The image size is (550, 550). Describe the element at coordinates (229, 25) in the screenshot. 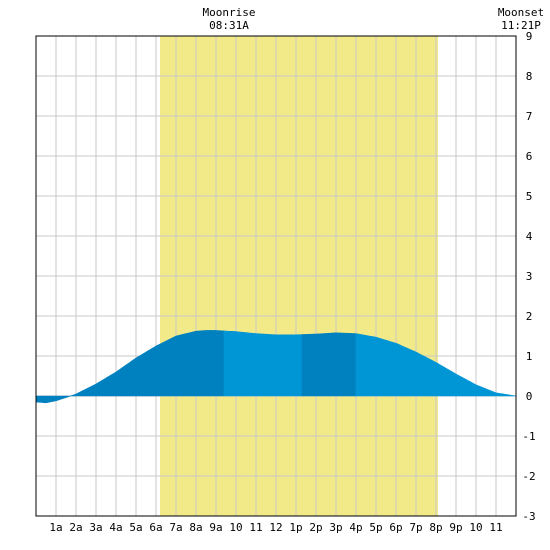

I see `moonrise-time: 08:31A` at that location.